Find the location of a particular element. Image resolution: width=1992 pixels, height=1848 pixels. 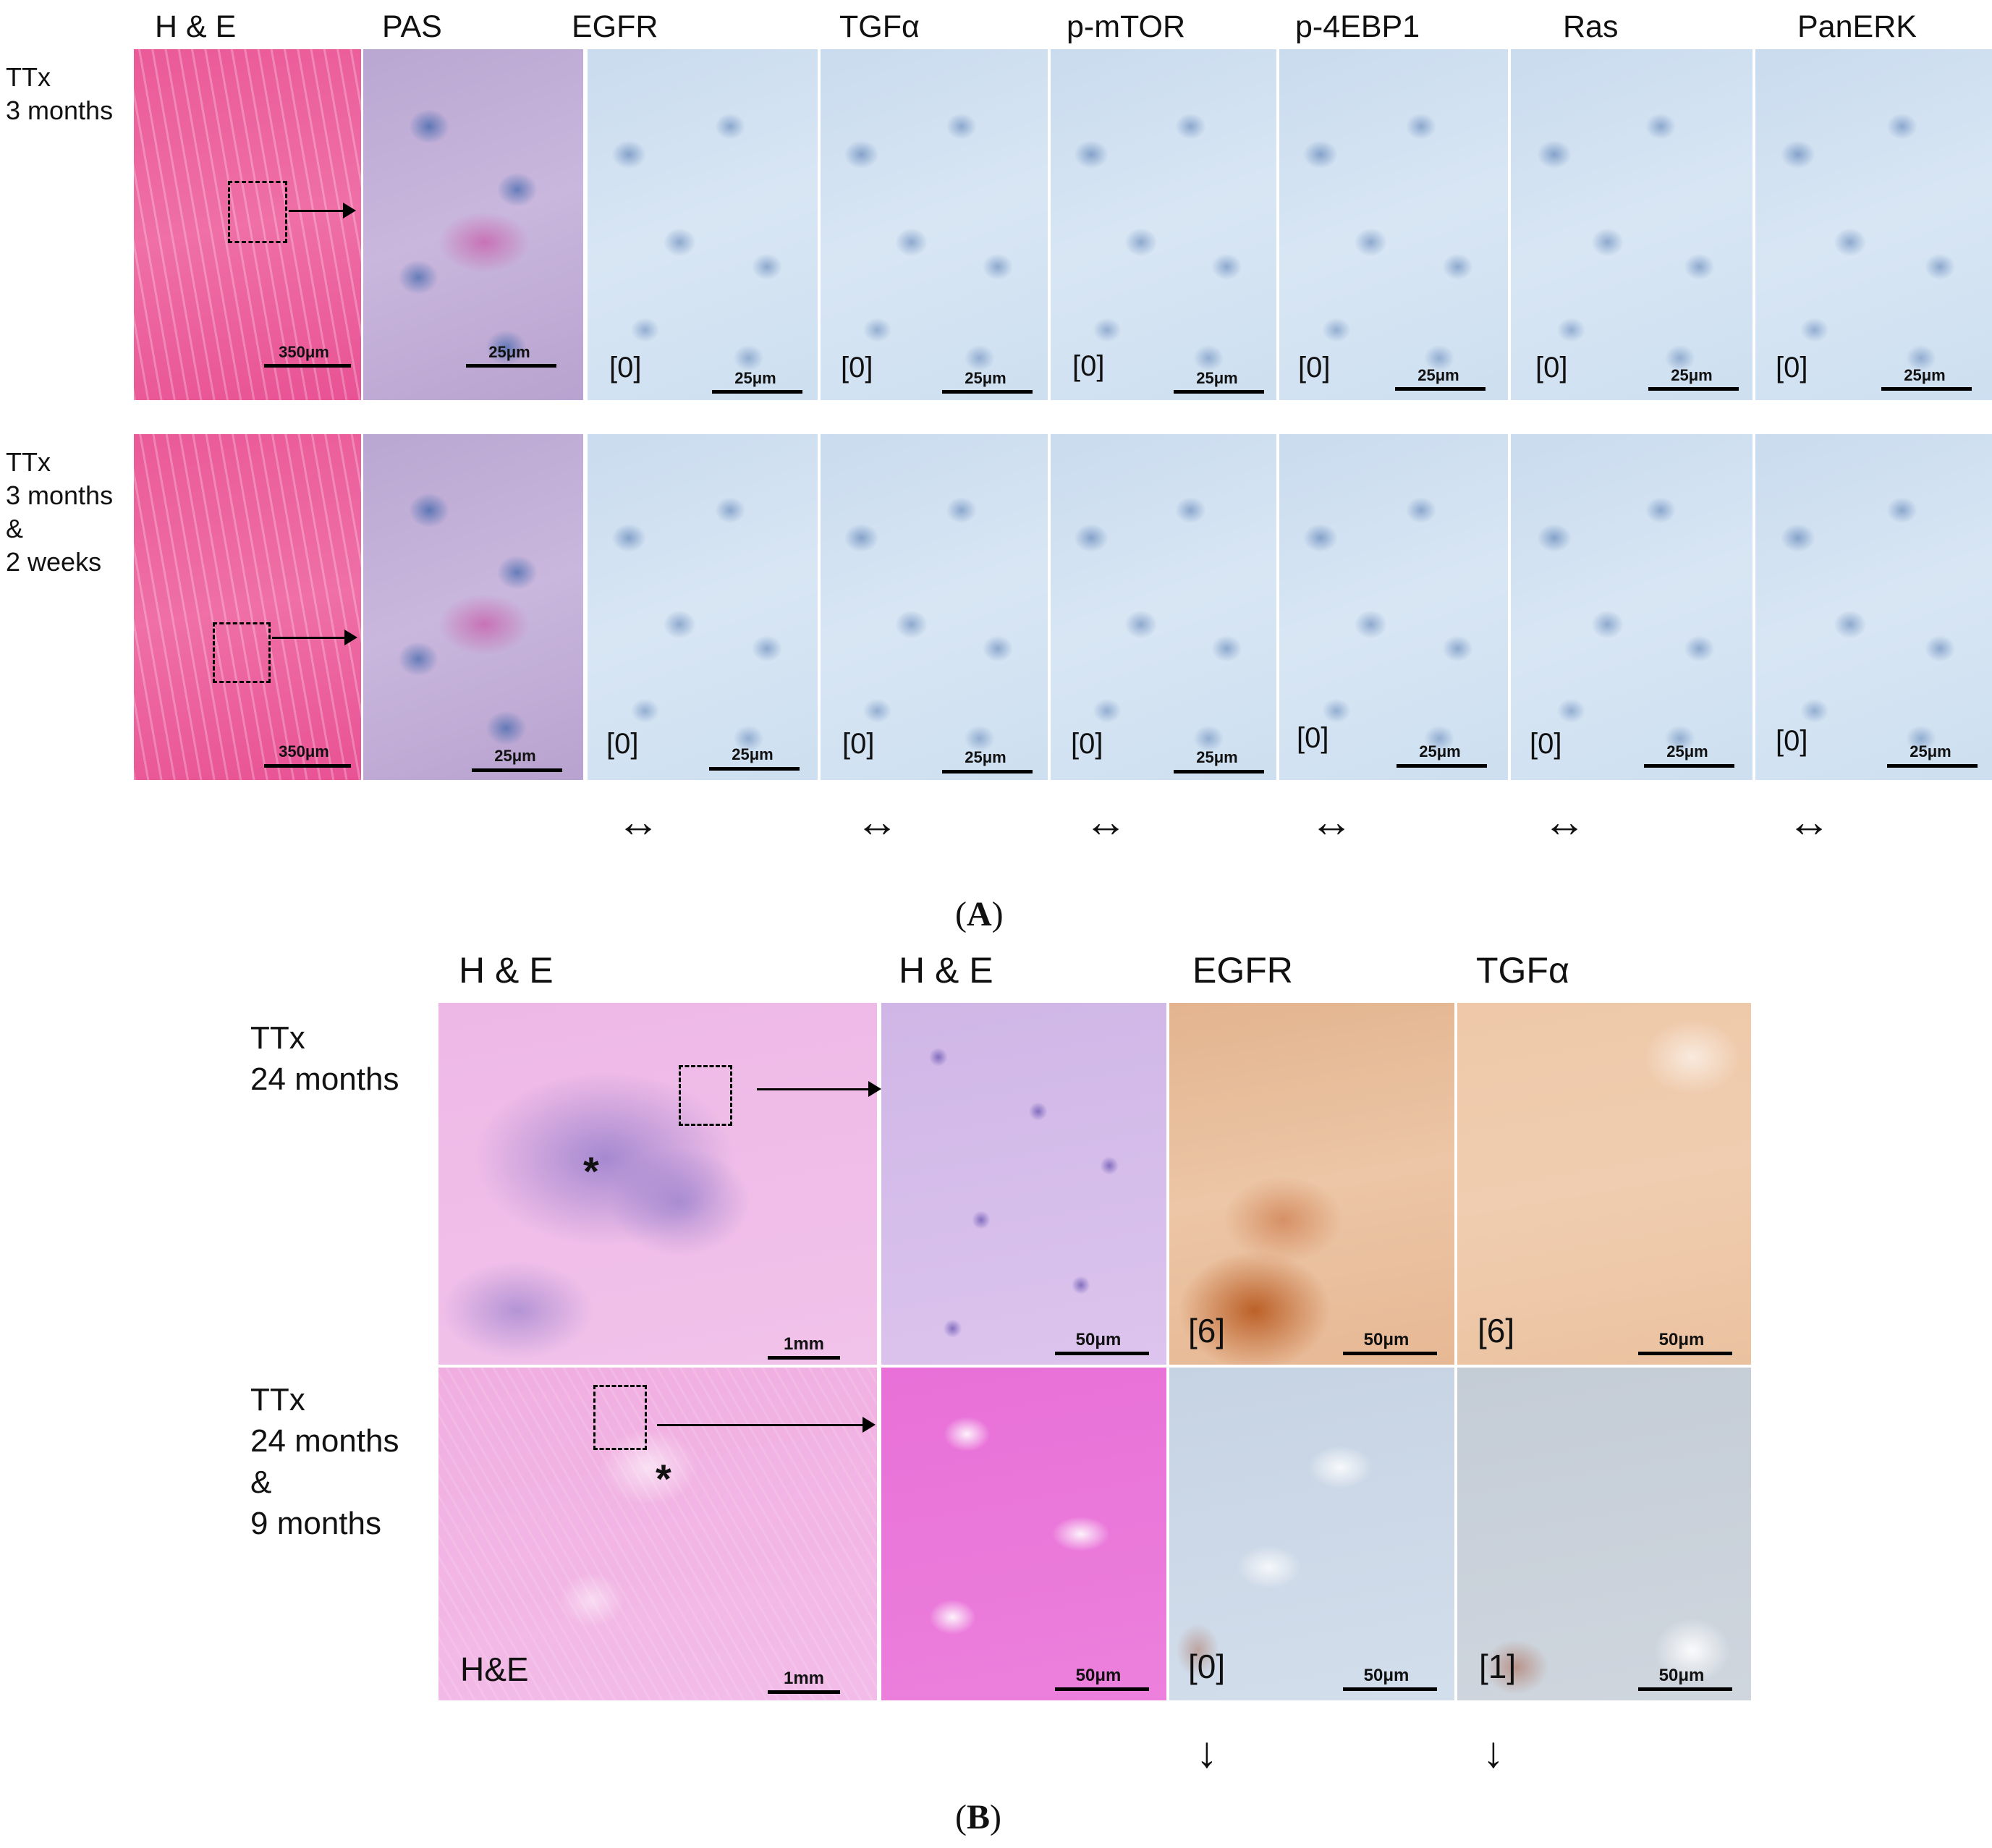

micrograph-pmtor-a1: [0] 25μm is located at coordinates (1163, 224).